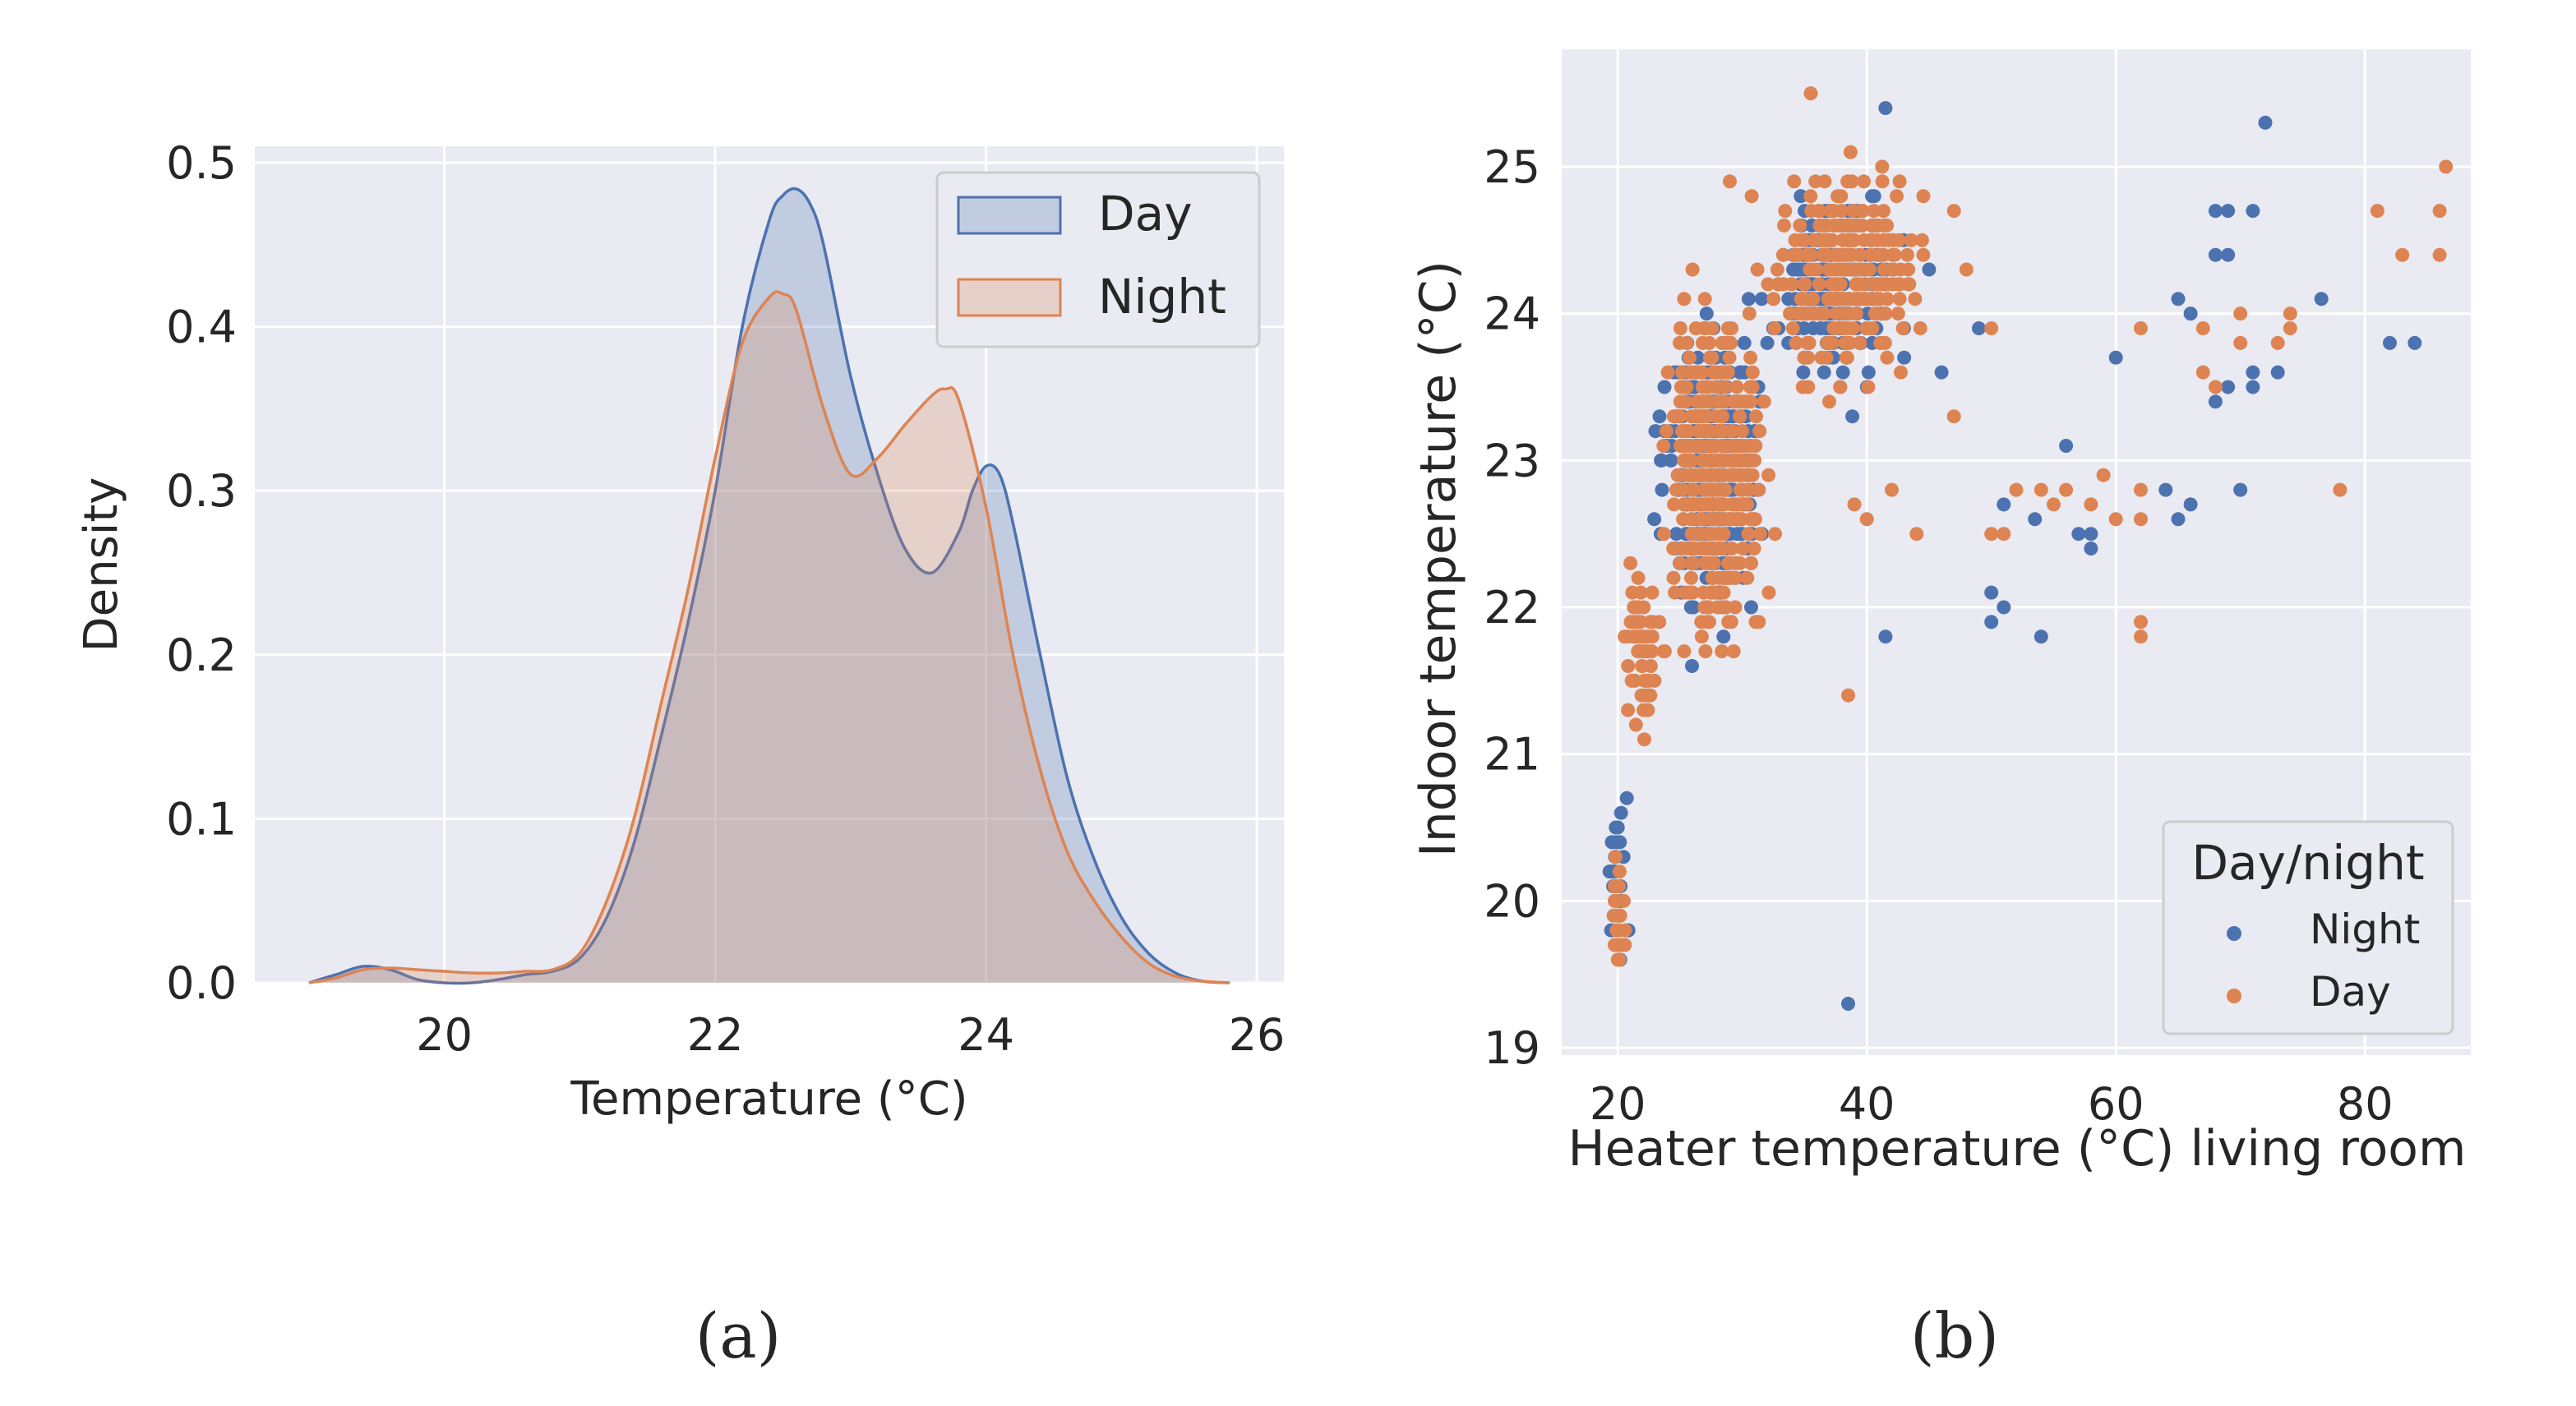  I want to click on chart-a-y-axis-label: Density, so click(101, 564).